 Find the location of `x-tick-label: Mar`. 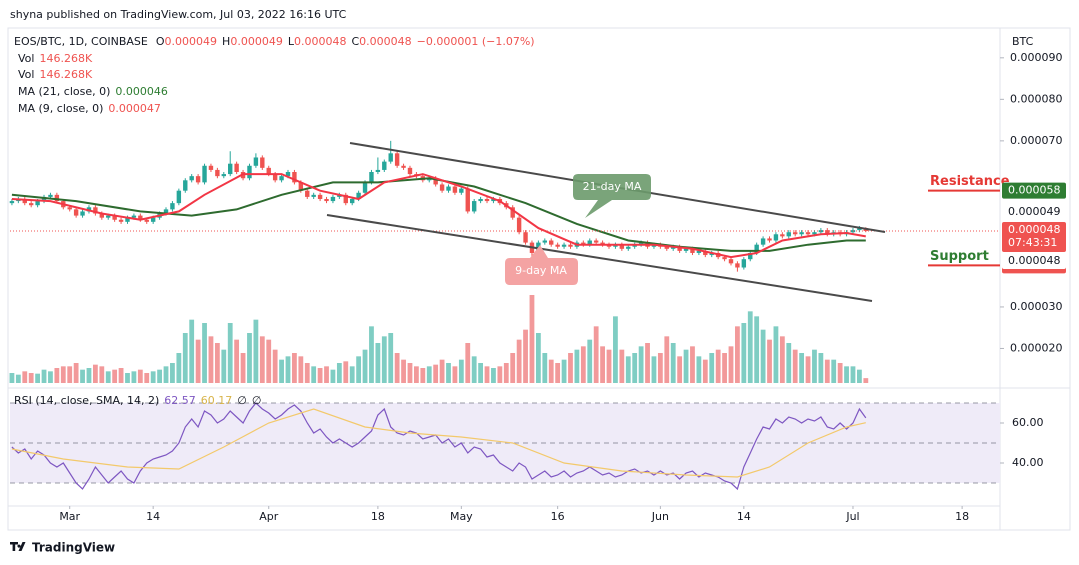

x-tick-label: Mar is located at coordinates (69, 516).